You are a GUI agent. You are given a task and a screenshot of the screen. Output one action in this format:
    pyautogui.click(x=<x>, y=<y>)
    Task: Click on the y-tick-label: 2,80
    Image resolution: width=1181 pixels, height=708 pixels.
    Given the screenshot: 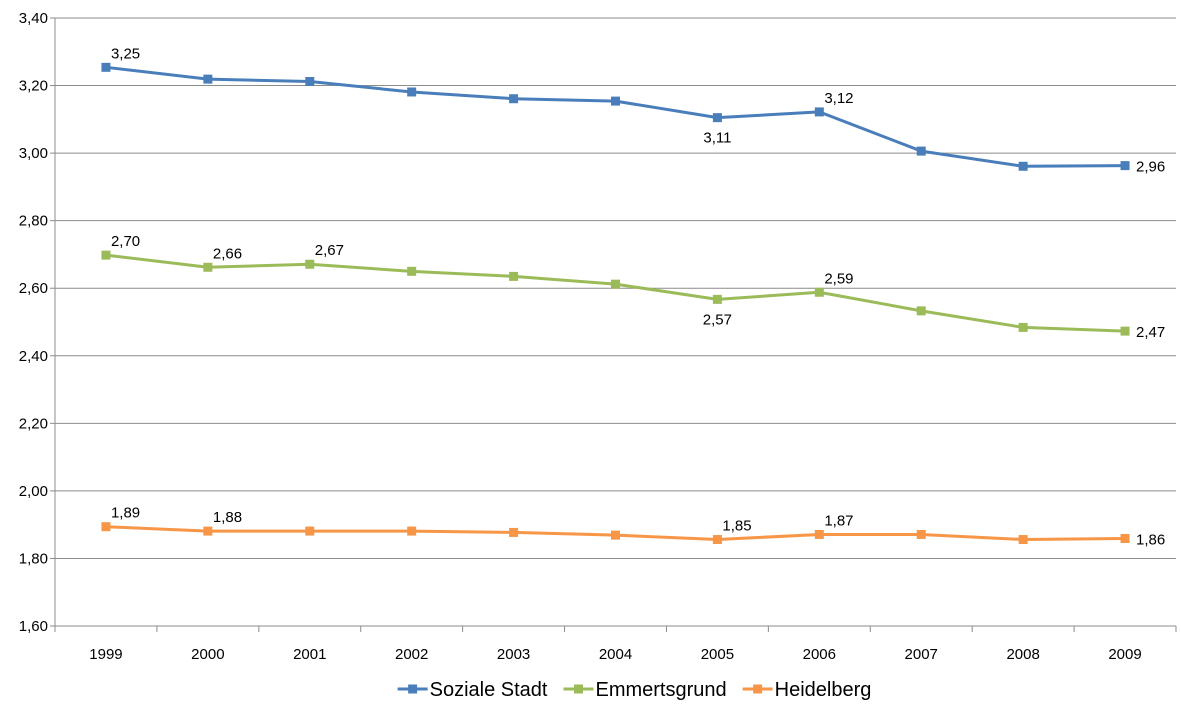 What is the action you would take?
    pyautogui.click(x=33, y=221)
    